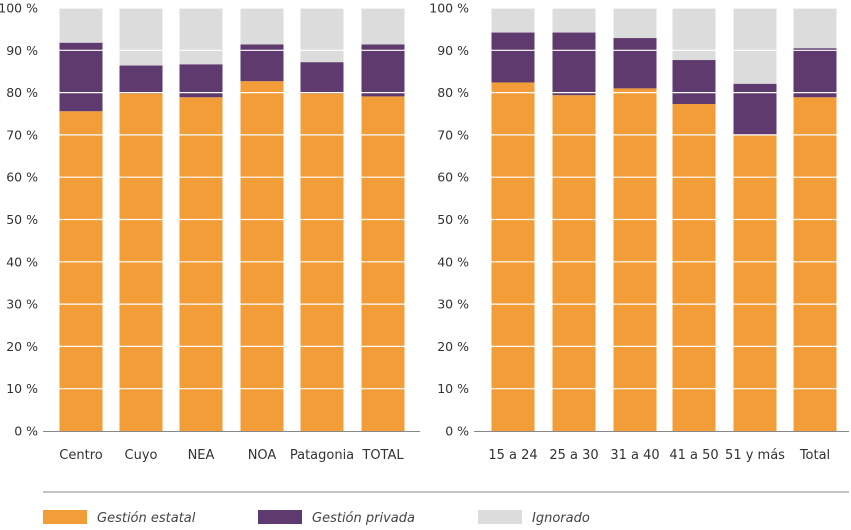 The width and height of the screenshot is (851, 530). I want to click on x-category-label: NOA, so click(262, 455).